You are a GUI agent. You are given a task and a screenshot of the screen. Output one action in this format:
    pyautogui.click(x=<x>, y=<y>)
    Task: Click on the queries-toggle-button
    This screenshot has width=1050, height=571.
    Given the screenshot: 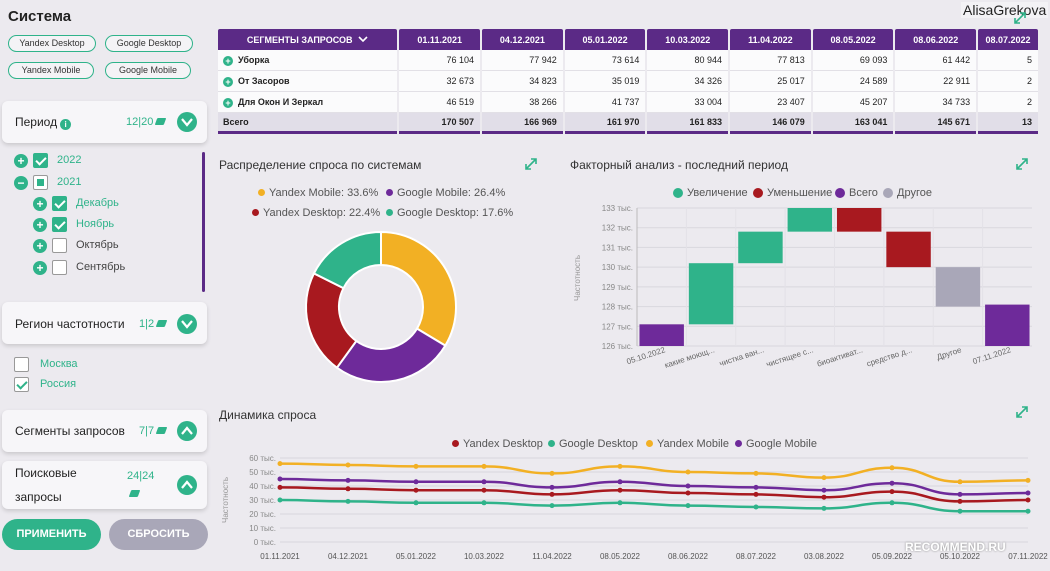 What is the action you would take?
    pyautogui.click(x=187, y=485)
    